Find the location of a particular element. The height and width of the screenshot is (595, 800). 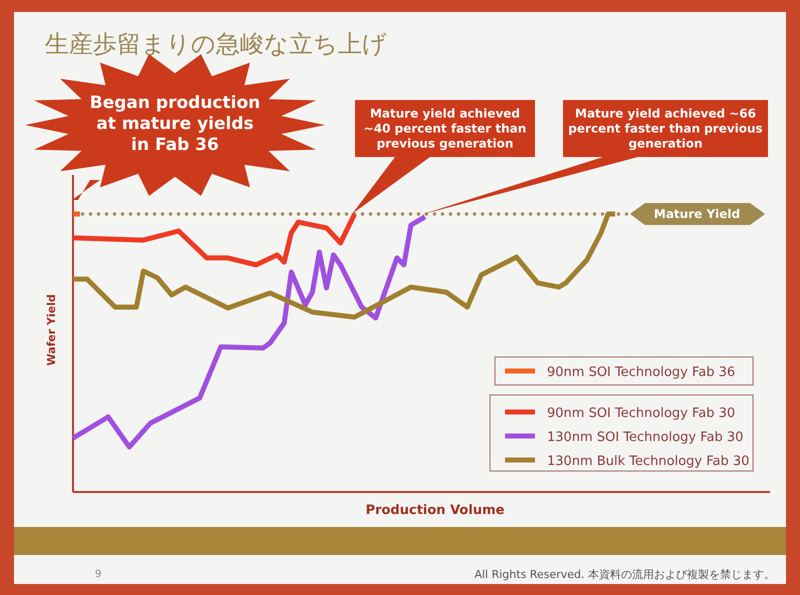

legend-label: 130nm SOI Technology Fab 30 is located at coordinates (645, 437).